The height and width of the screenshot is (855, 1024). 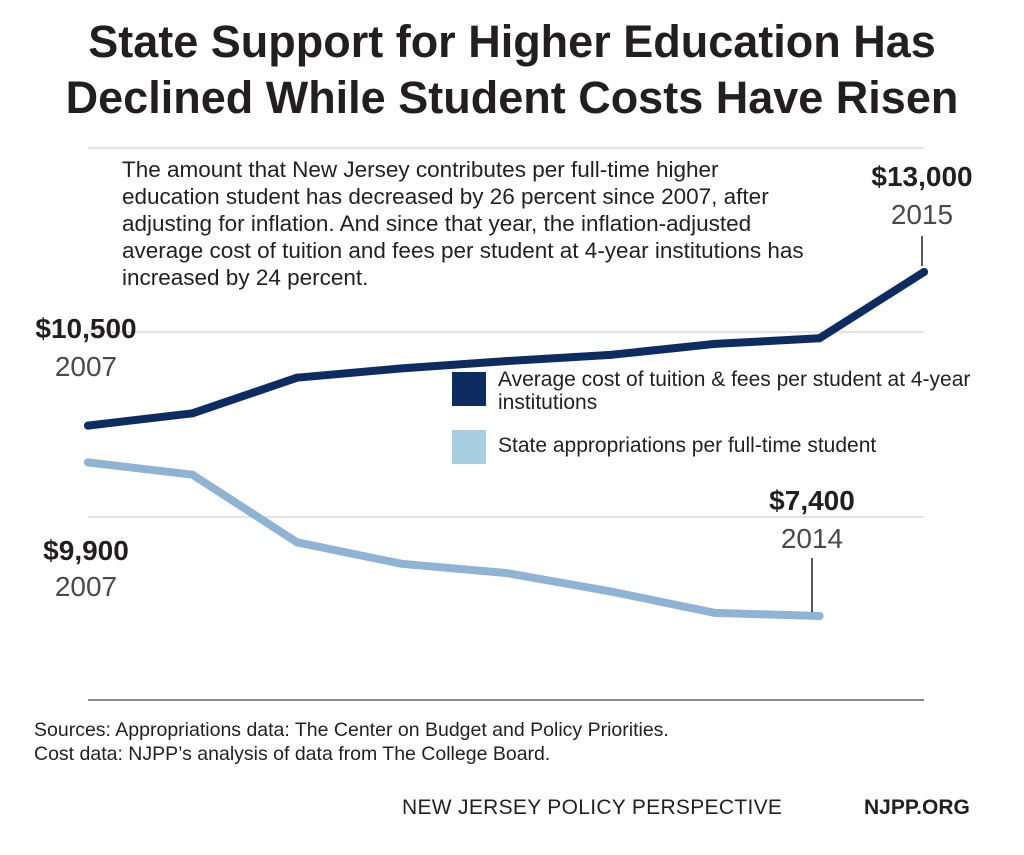 What do you see at coordinates (917, 807) in the screenshot?
I see `footer-url: NJPP.ORG` at bounding box center [917, 807].